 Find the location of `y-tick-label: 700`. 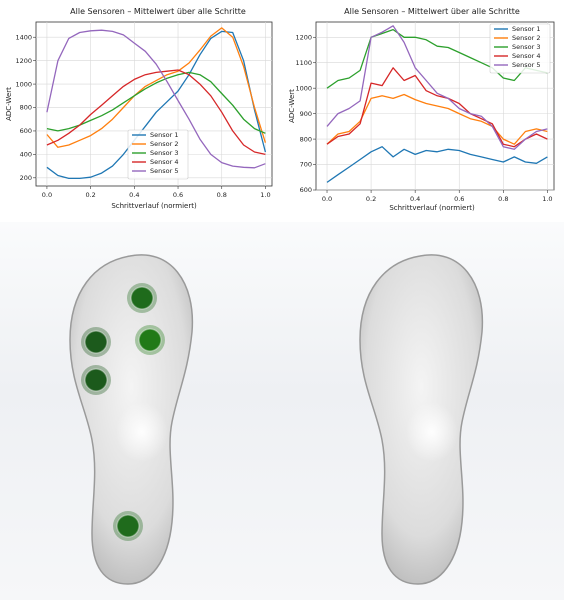

y-tick-label: 700 is located at coordinates (306, 165).